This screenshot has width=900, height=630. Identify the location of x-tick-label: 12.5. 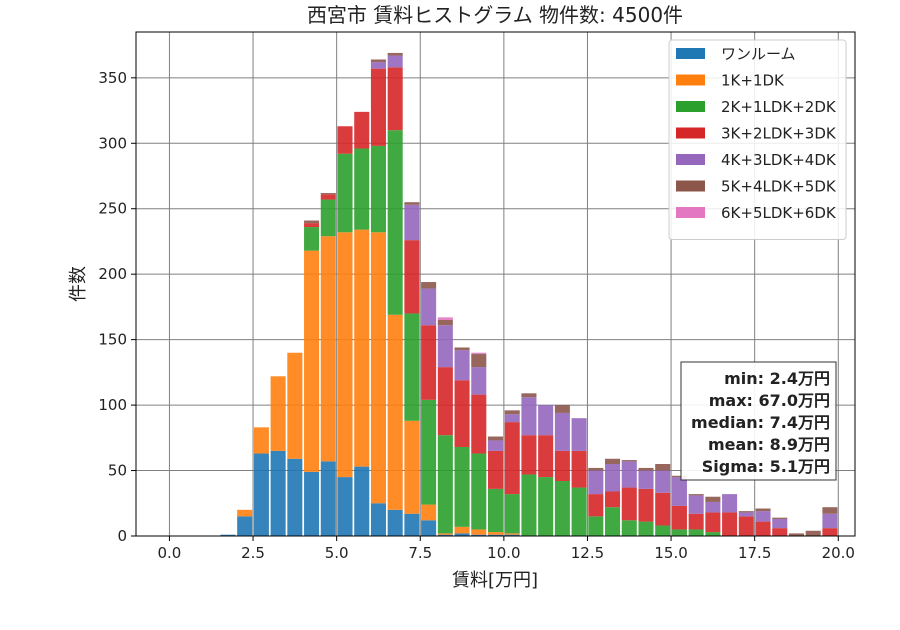
(587, 553).